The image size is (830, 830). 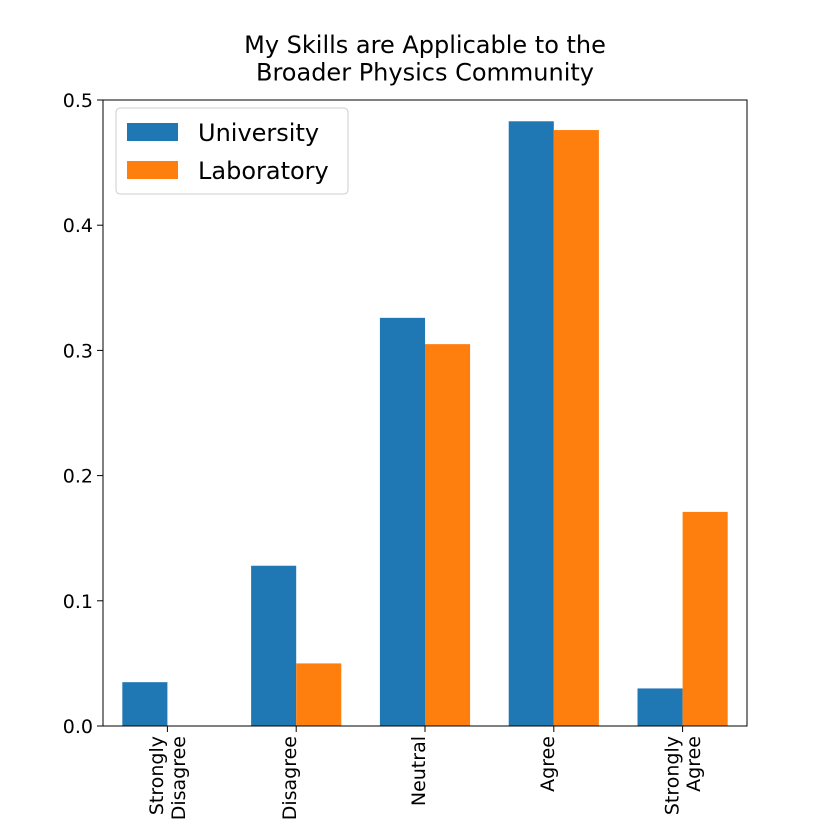 I want to click on x-tick-label-group: Agree, so click(x=548, y=764).